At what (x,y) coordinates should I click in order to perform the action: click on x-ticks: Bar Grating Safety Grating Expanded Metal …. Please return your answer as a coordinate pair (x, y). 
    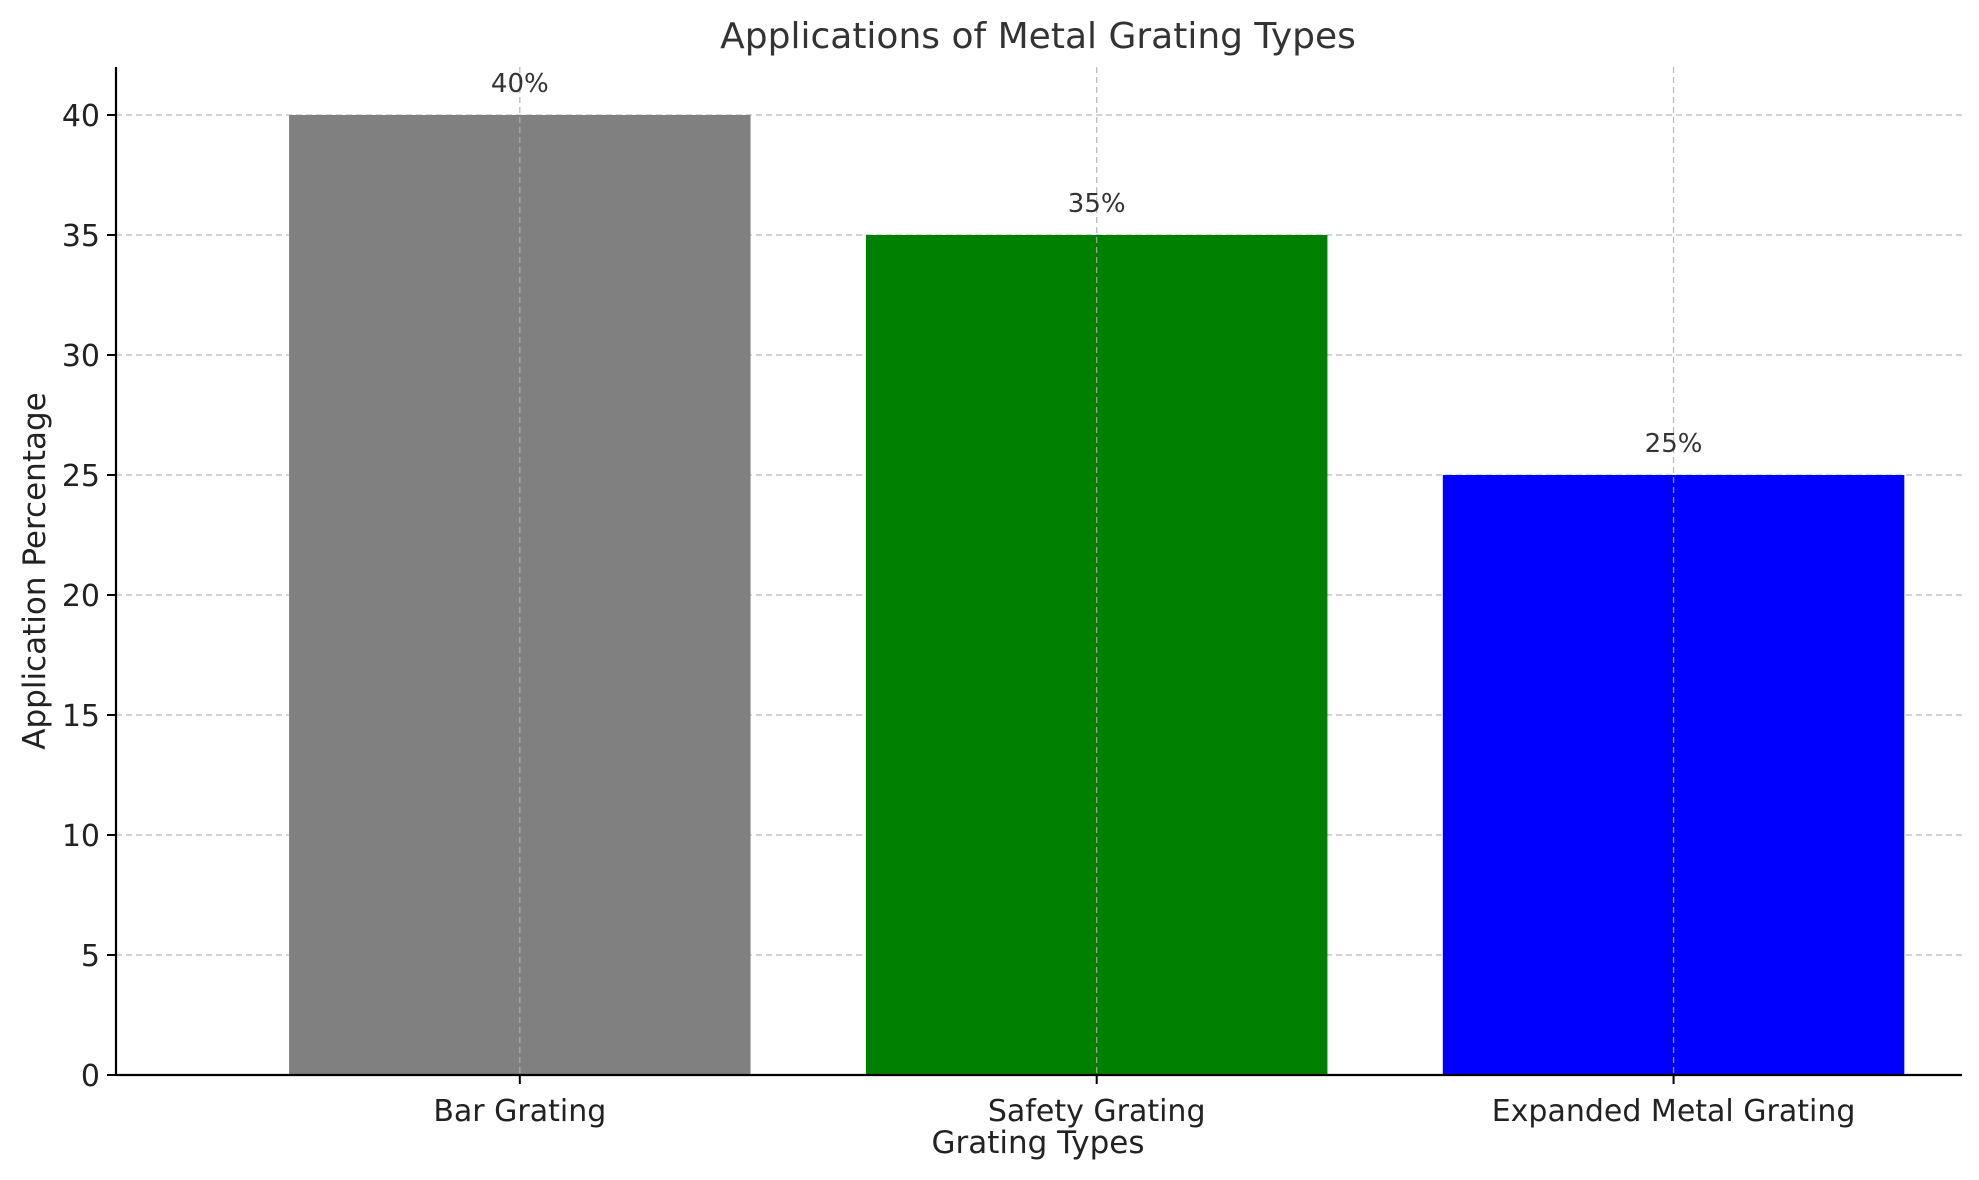
    Looking at the image, I should click on (1144, 1102).